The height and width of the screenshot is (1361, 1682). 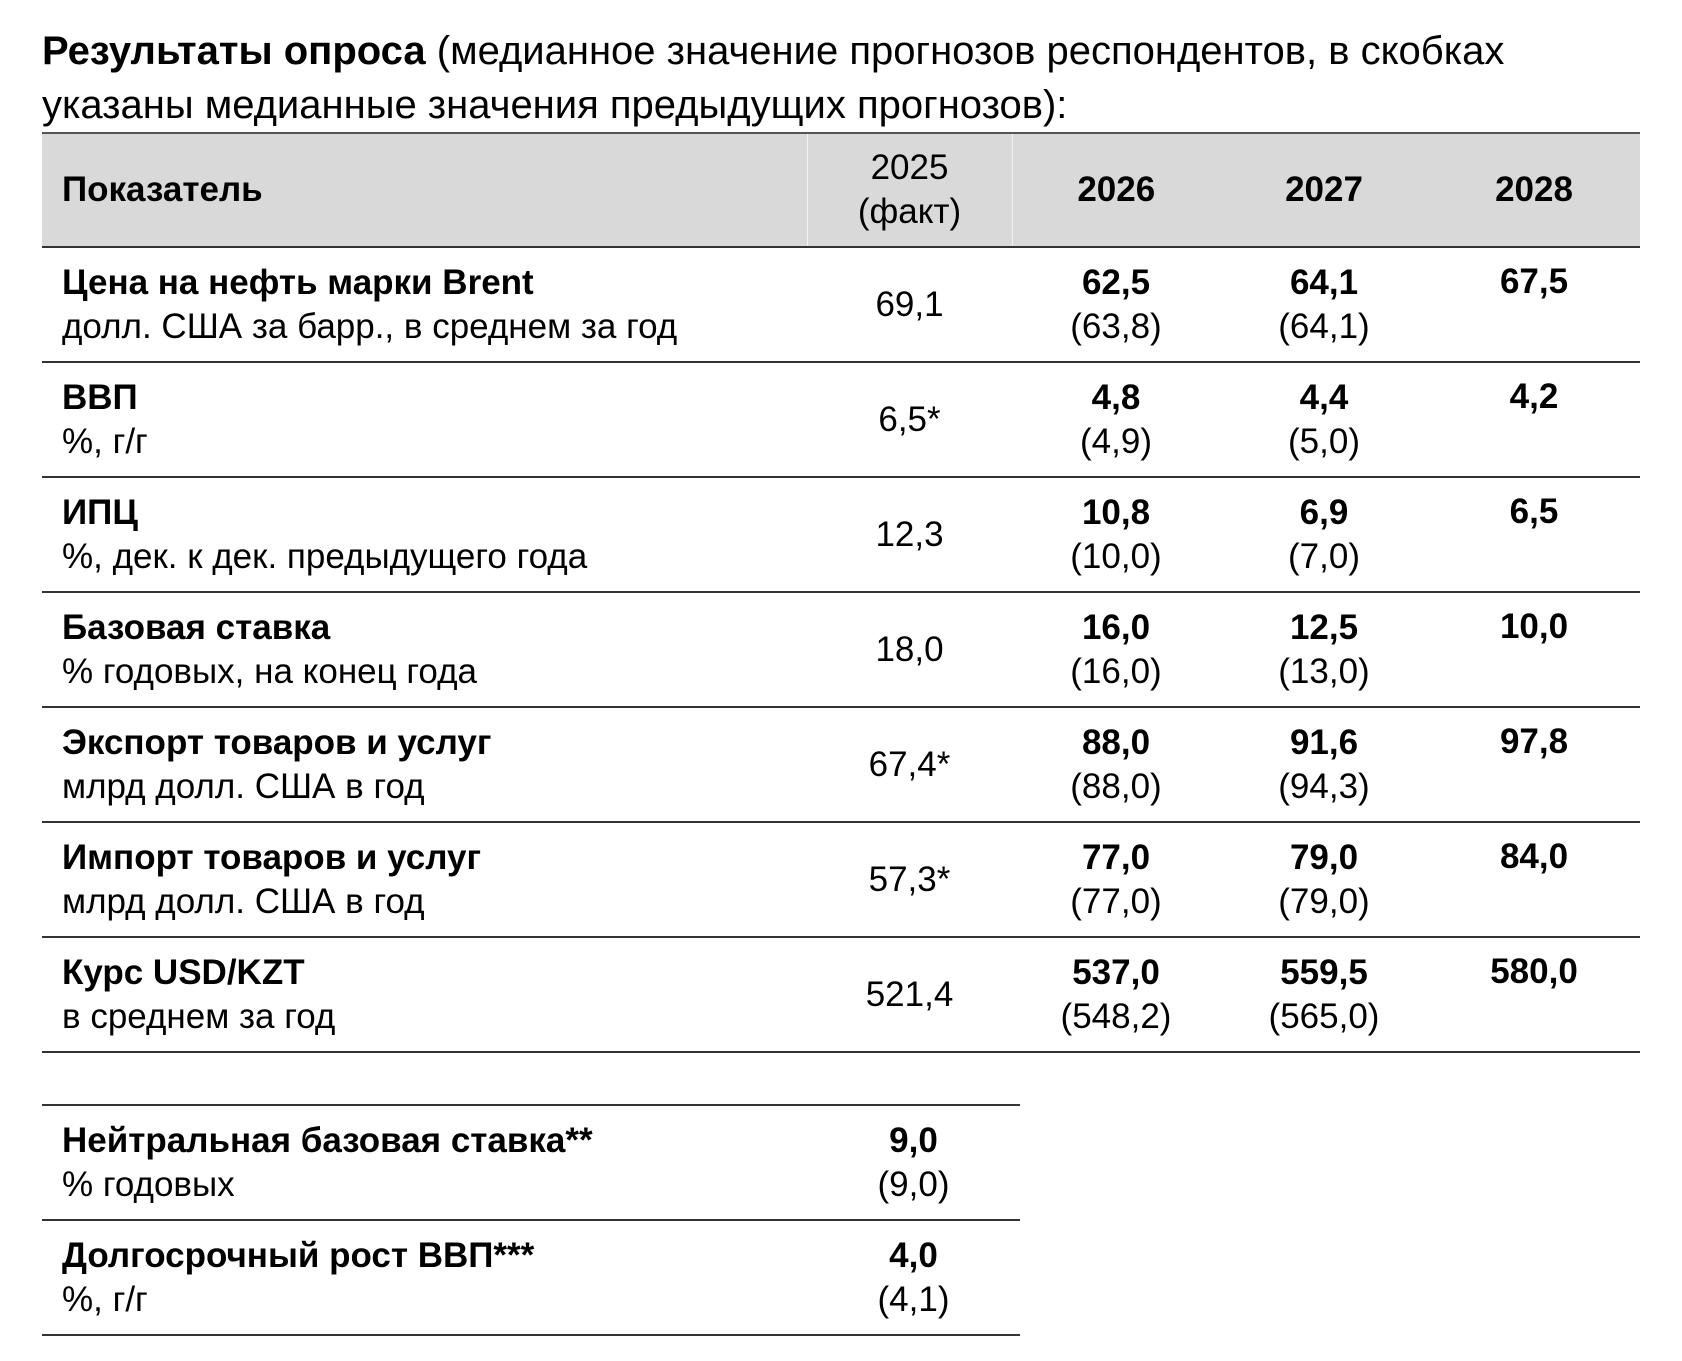 What do you see at coordinates (1324, 441) in the screenshot?
I see `previous-value: (5,0)` at bounding box center [1324, 441].